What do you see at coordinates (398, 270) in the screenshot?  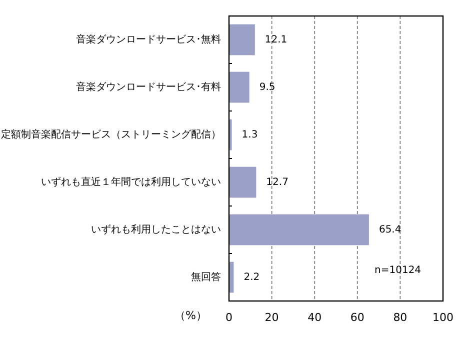 I see `annotation: n=10124` at bounding box center [398, 270].